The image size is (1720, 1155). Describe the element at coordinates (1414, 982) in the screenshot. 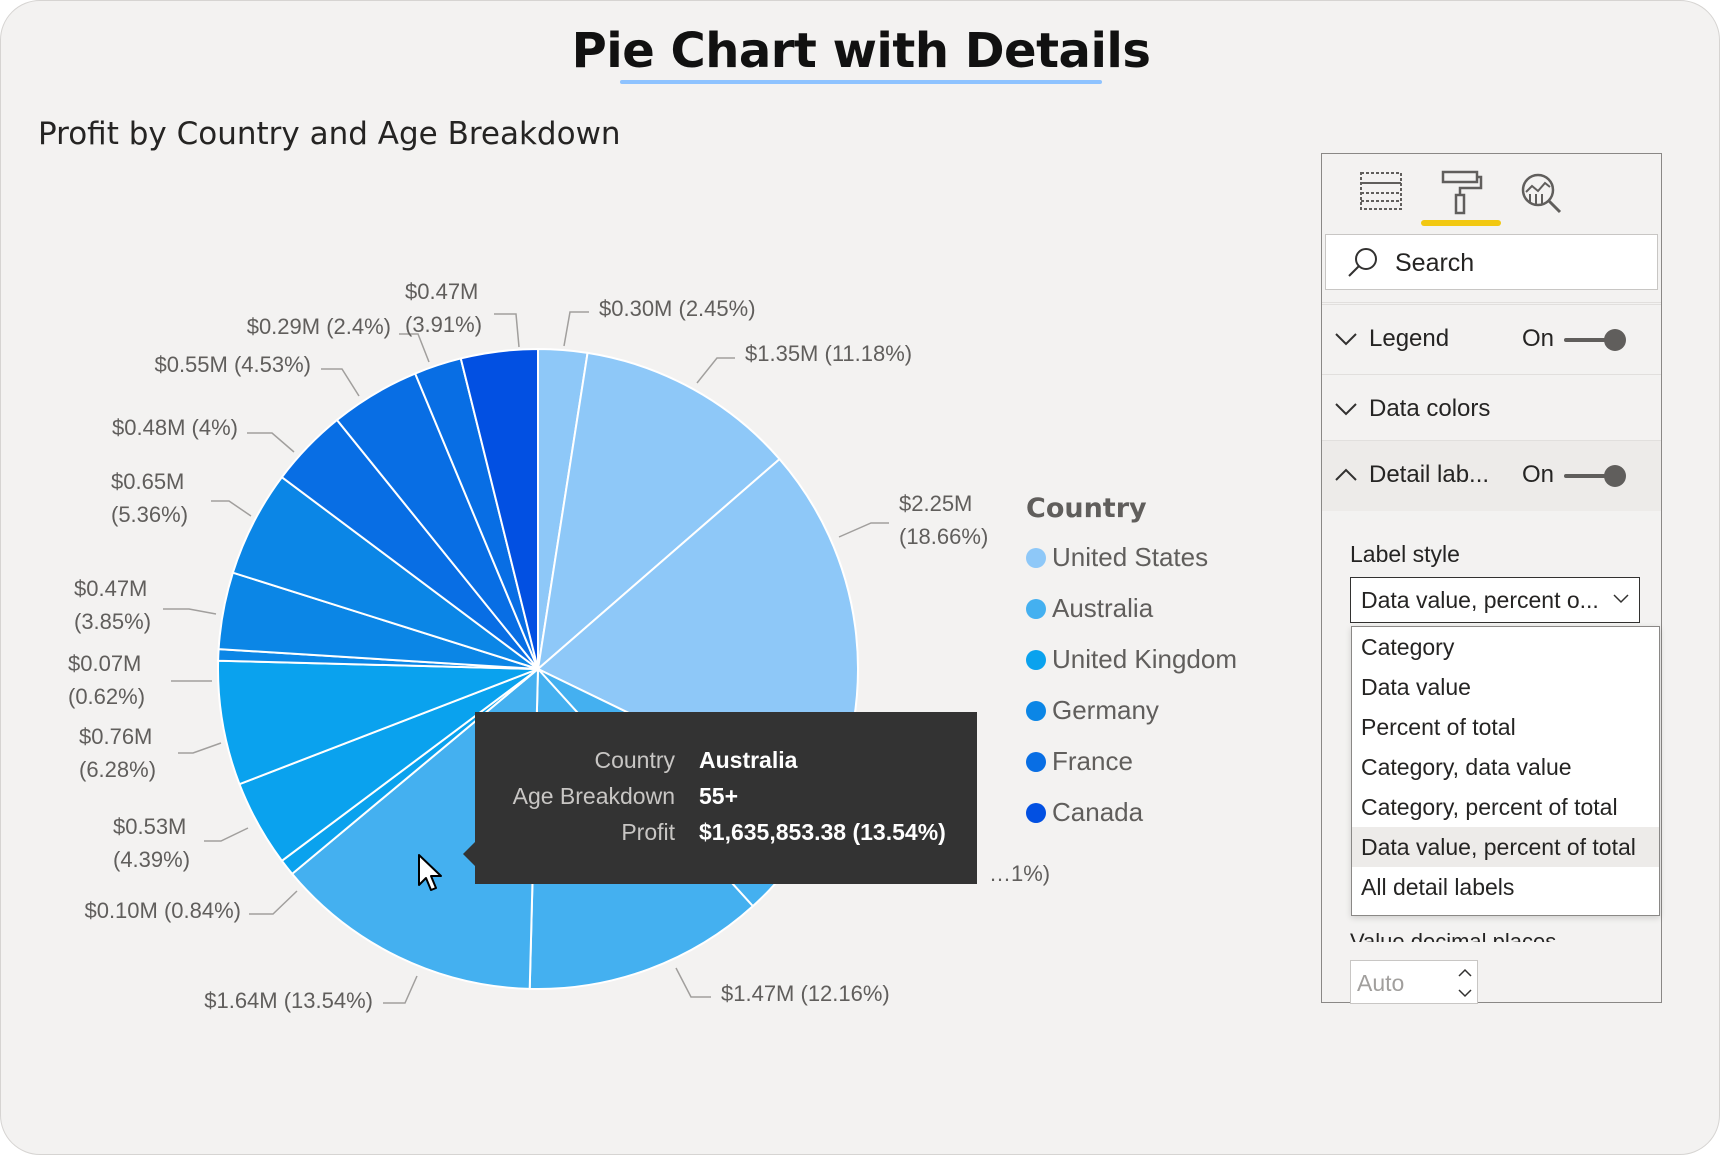

I see `decimal-places-input: Auto` at that location.